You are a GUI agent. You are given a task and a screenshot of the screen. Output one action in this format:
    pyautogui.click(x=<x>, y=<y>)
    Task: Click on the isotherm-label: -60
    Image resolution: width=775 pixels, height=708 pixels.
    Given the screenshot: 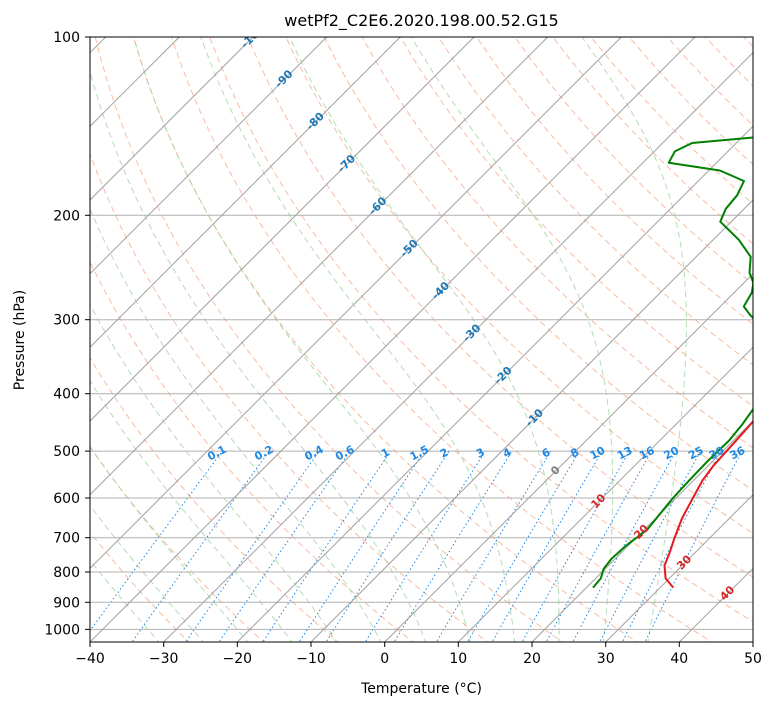 What is the action you would take?
    pyautogui.click(x=377, y=205)
    